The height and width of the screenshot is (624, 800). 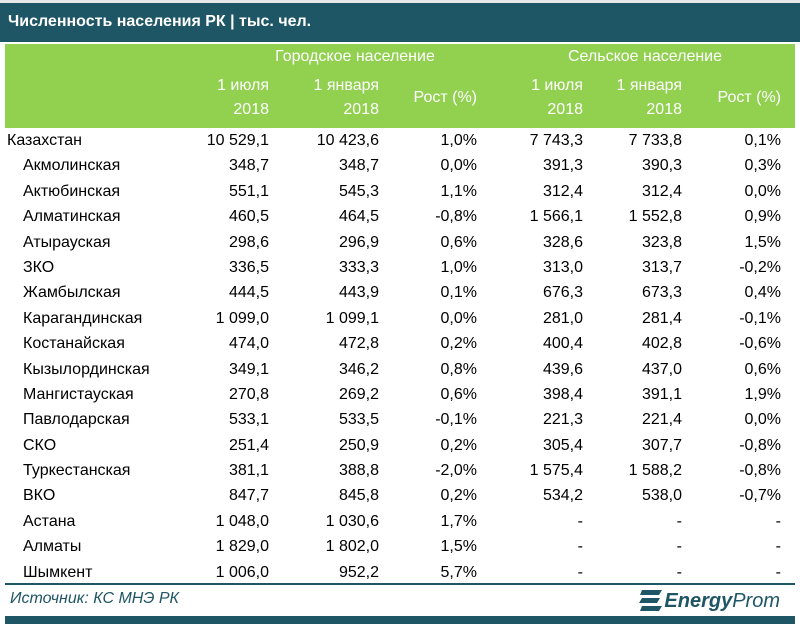 What do you see at coordinates (458, 521) in the screenshot?
I see `urban-growth: 1,7%` at bounding box center [458, 521].